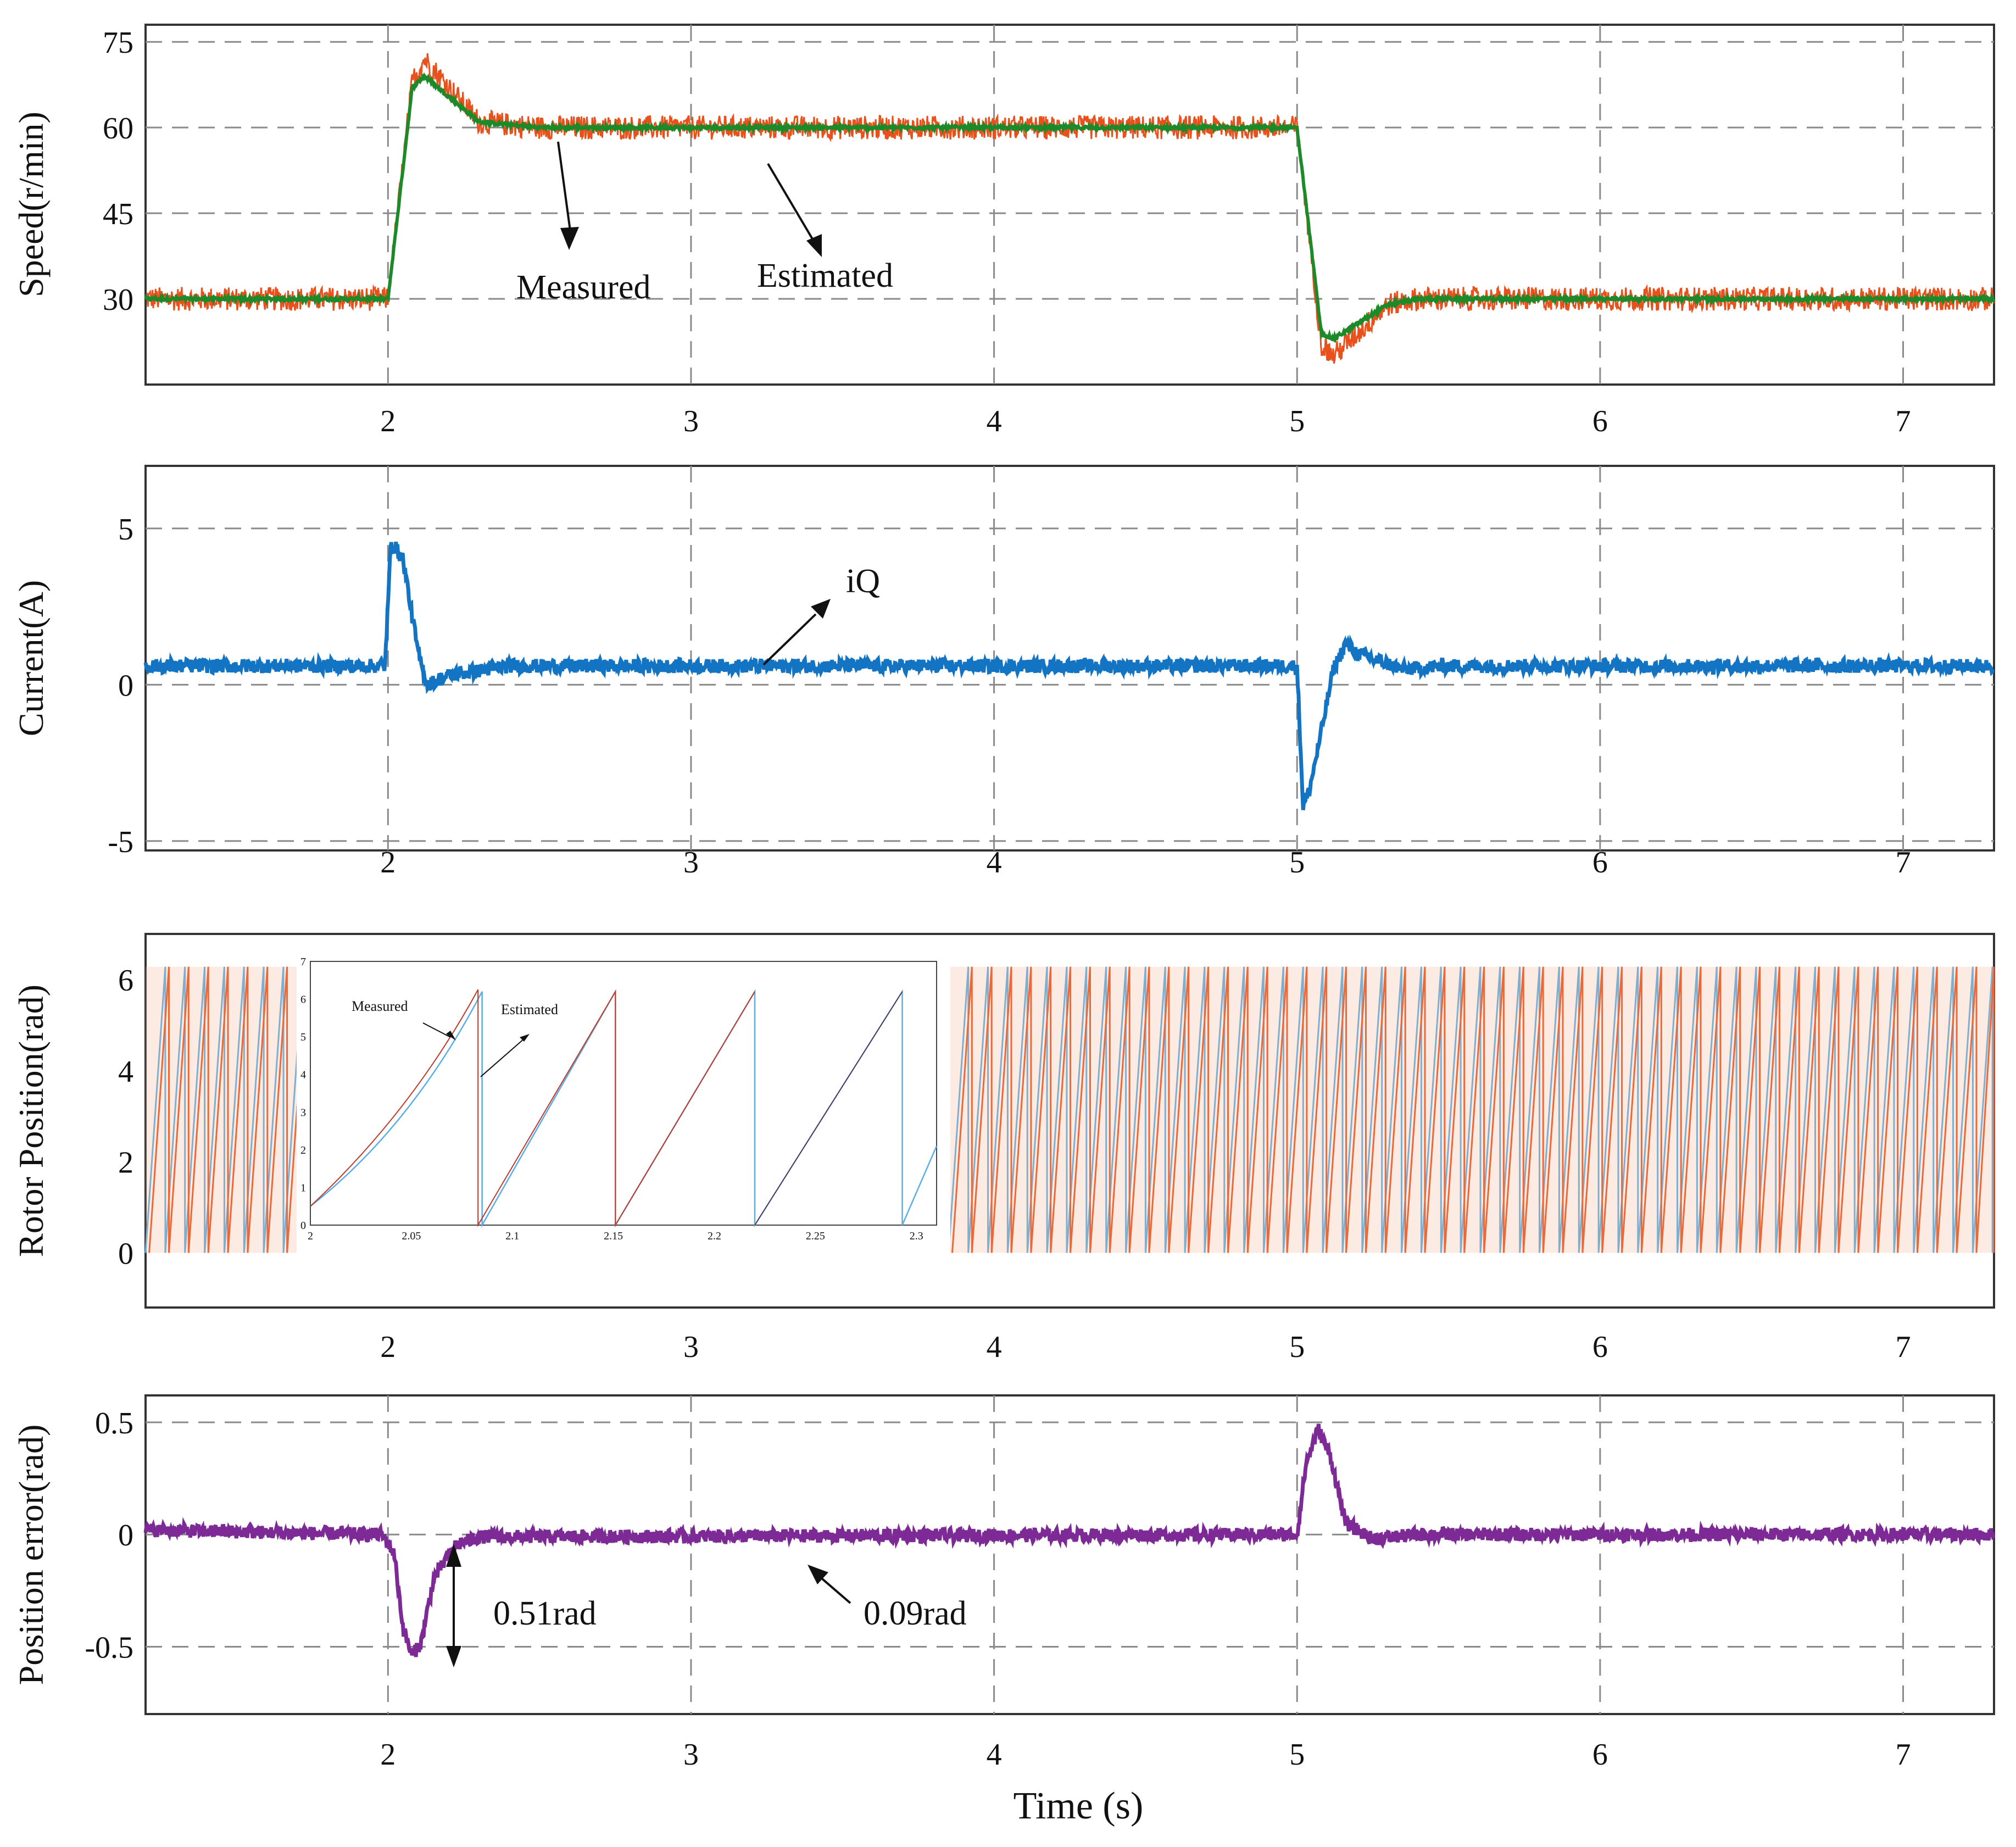 The image size is (2016, 1847). I want to click on y-tick-label: 75, so click(118, 43).